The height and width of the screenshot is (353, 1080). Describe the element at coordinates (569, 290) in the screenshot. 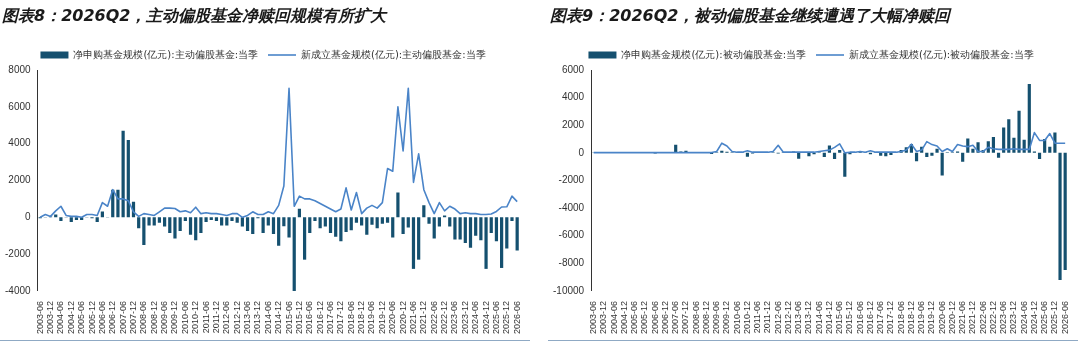

I see `y-tick-label: -10000` at that location.